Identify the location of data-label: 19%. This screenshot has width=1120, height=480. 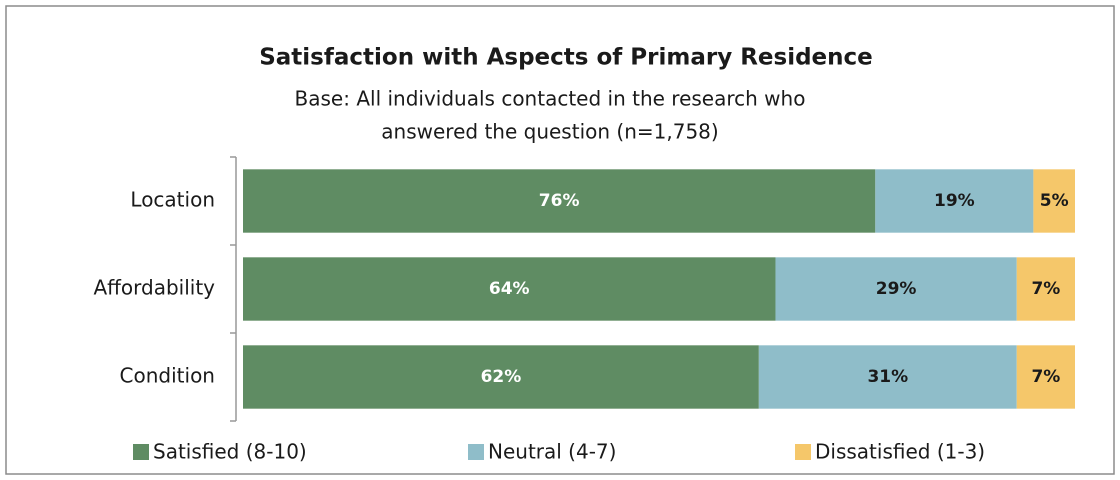
(954, 201).